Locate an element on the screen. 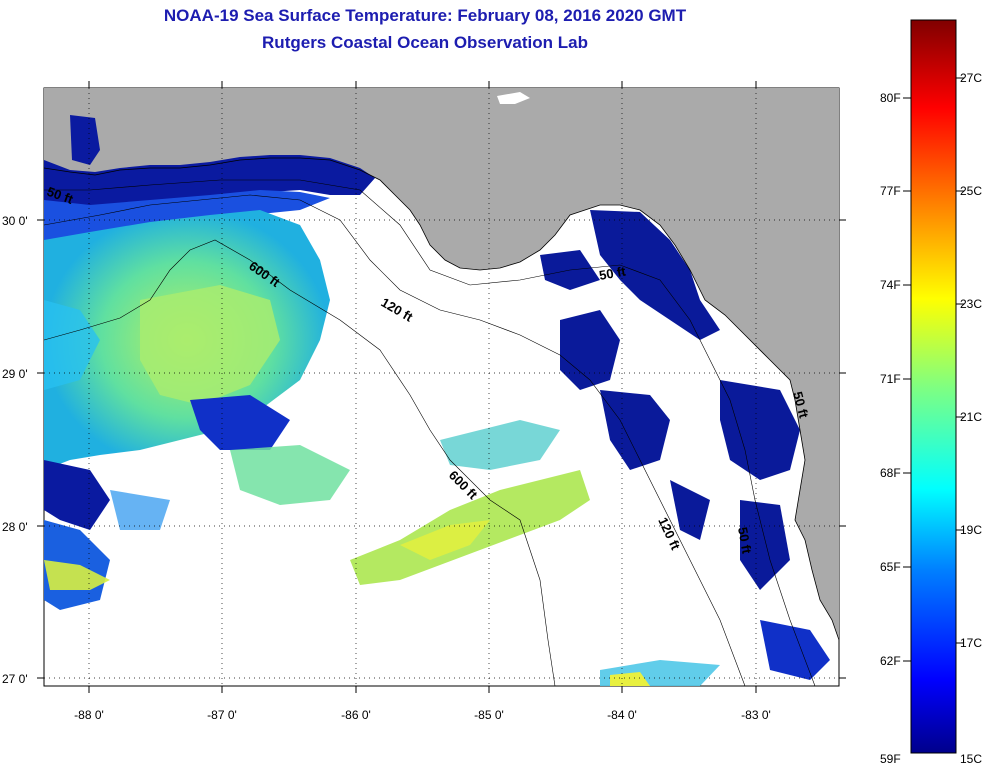 Image resolution: width=992 pixels, height=770 pixels. colorbar-c-label: 25C is located at coordinates (971, 191).